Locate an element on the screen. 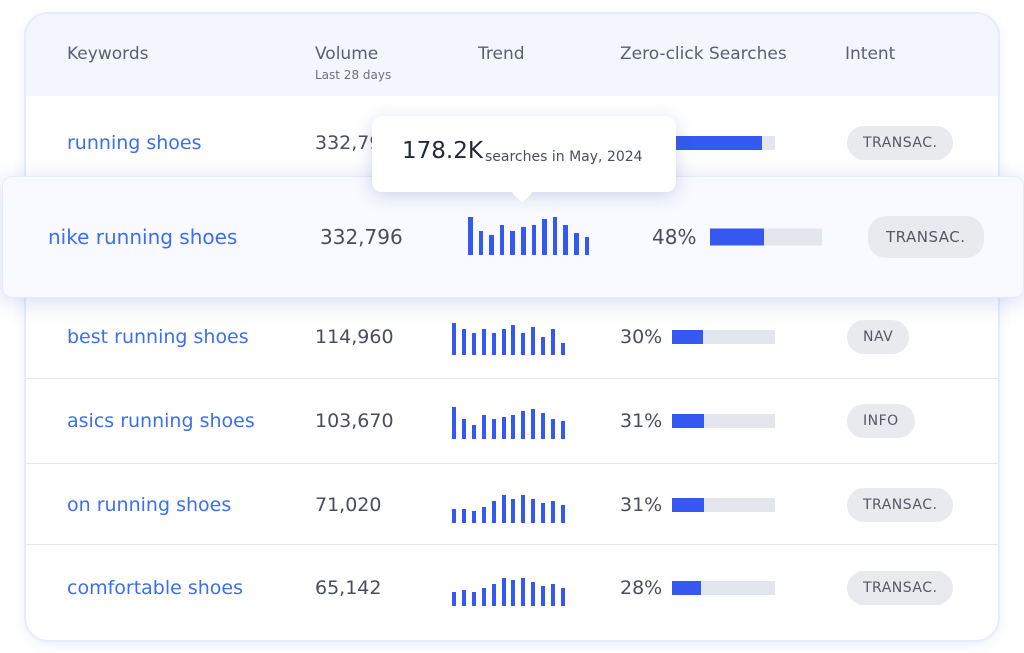  tooltip-value: 178.2K is located at coordinates (442, 151).